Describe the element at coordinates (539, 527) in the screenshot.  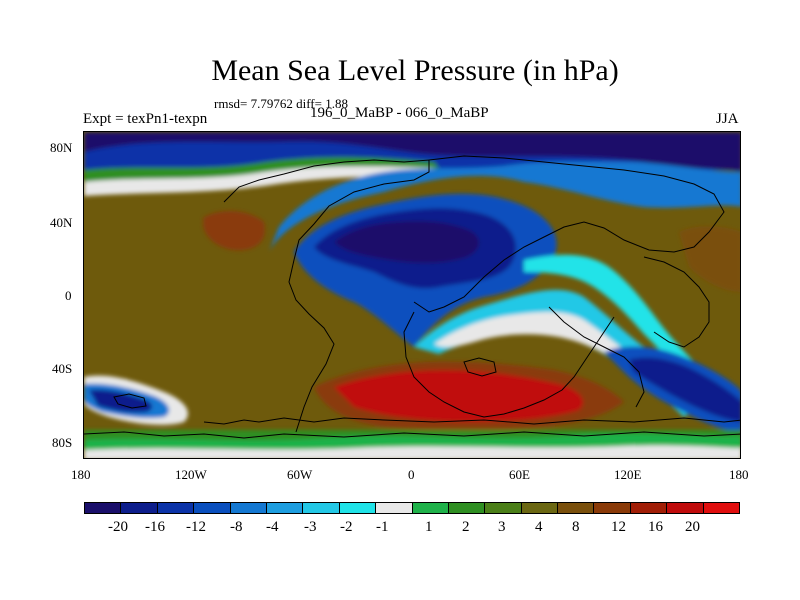
I see `colorbar-label: 4` at that location.